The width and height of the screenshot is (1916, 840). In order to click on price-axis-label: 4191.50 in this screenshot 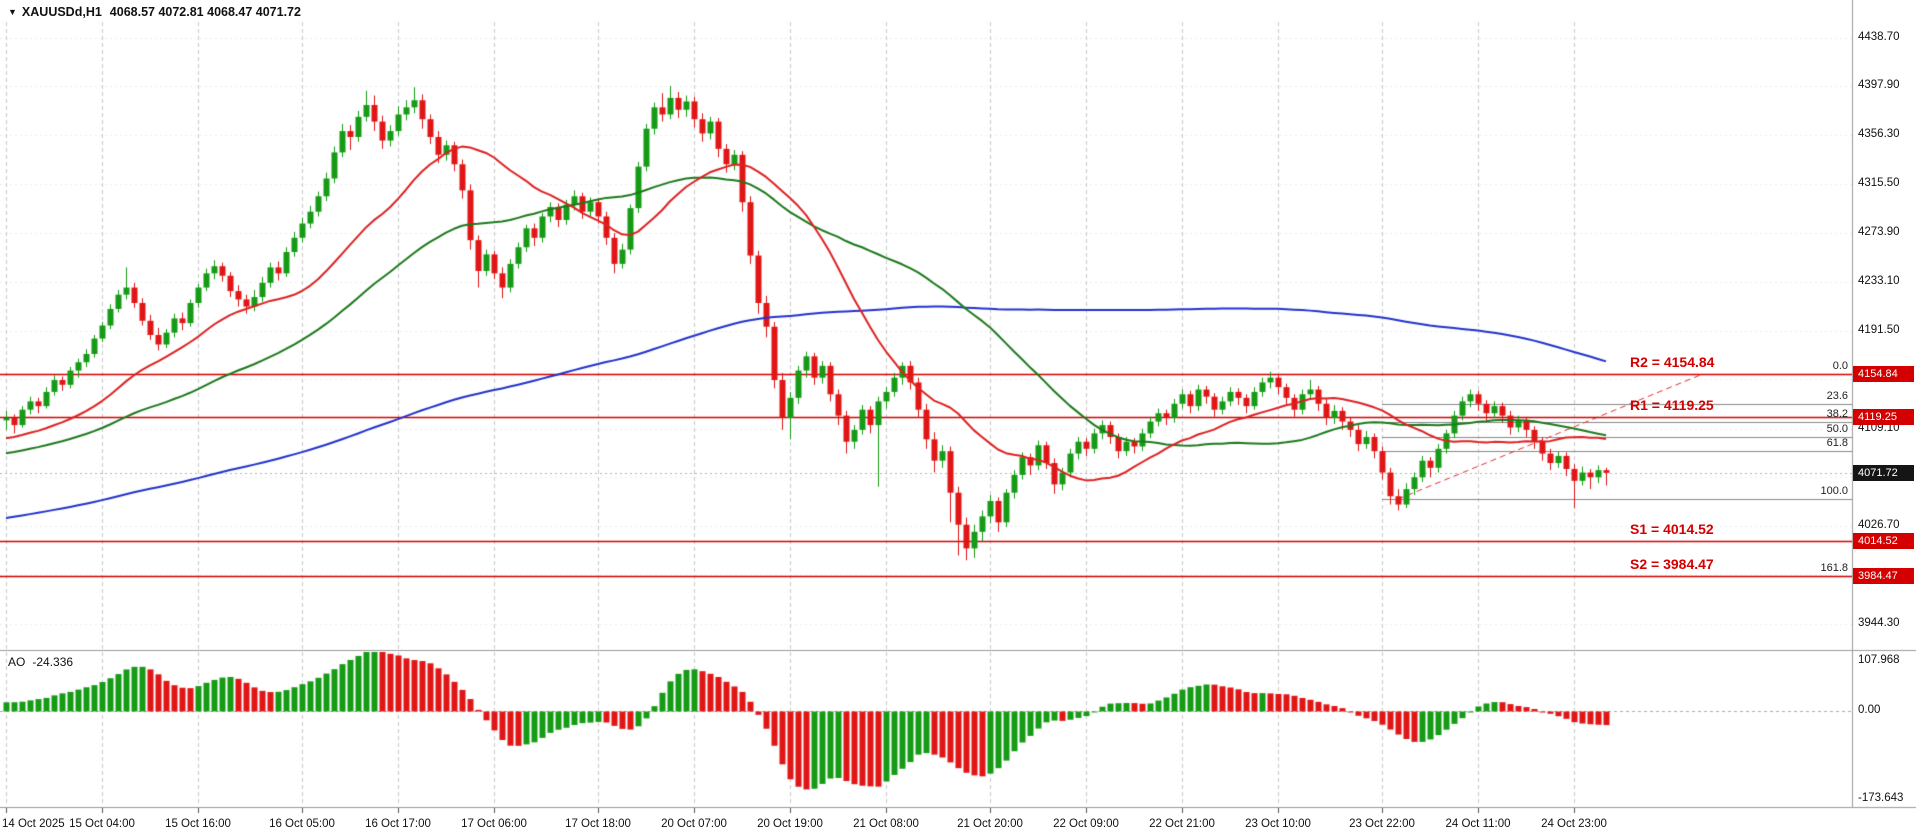, I will do `click(1879, 329)`.